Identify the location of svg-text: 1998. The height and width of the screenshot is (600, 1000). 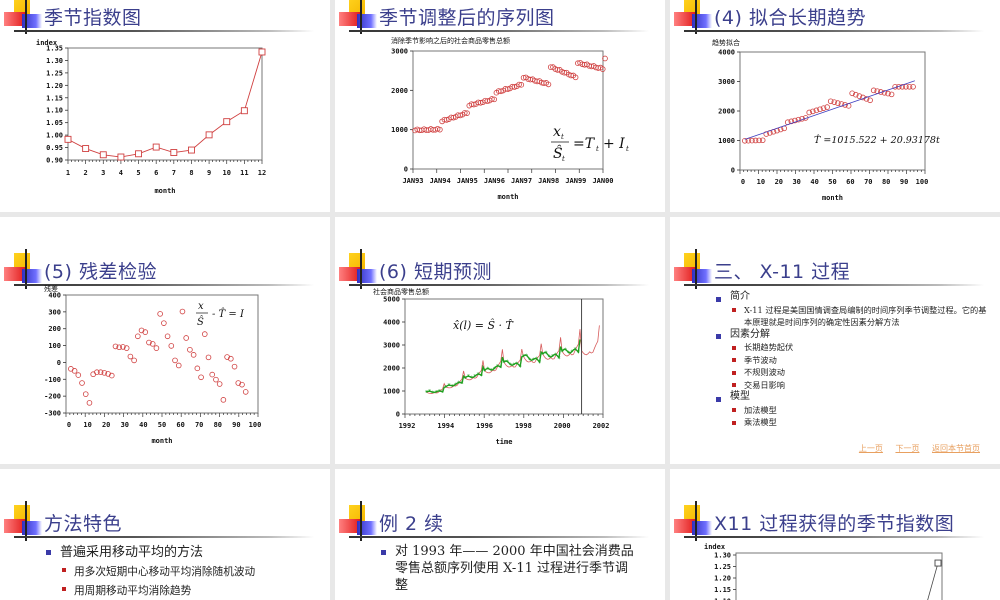
(523, 426).